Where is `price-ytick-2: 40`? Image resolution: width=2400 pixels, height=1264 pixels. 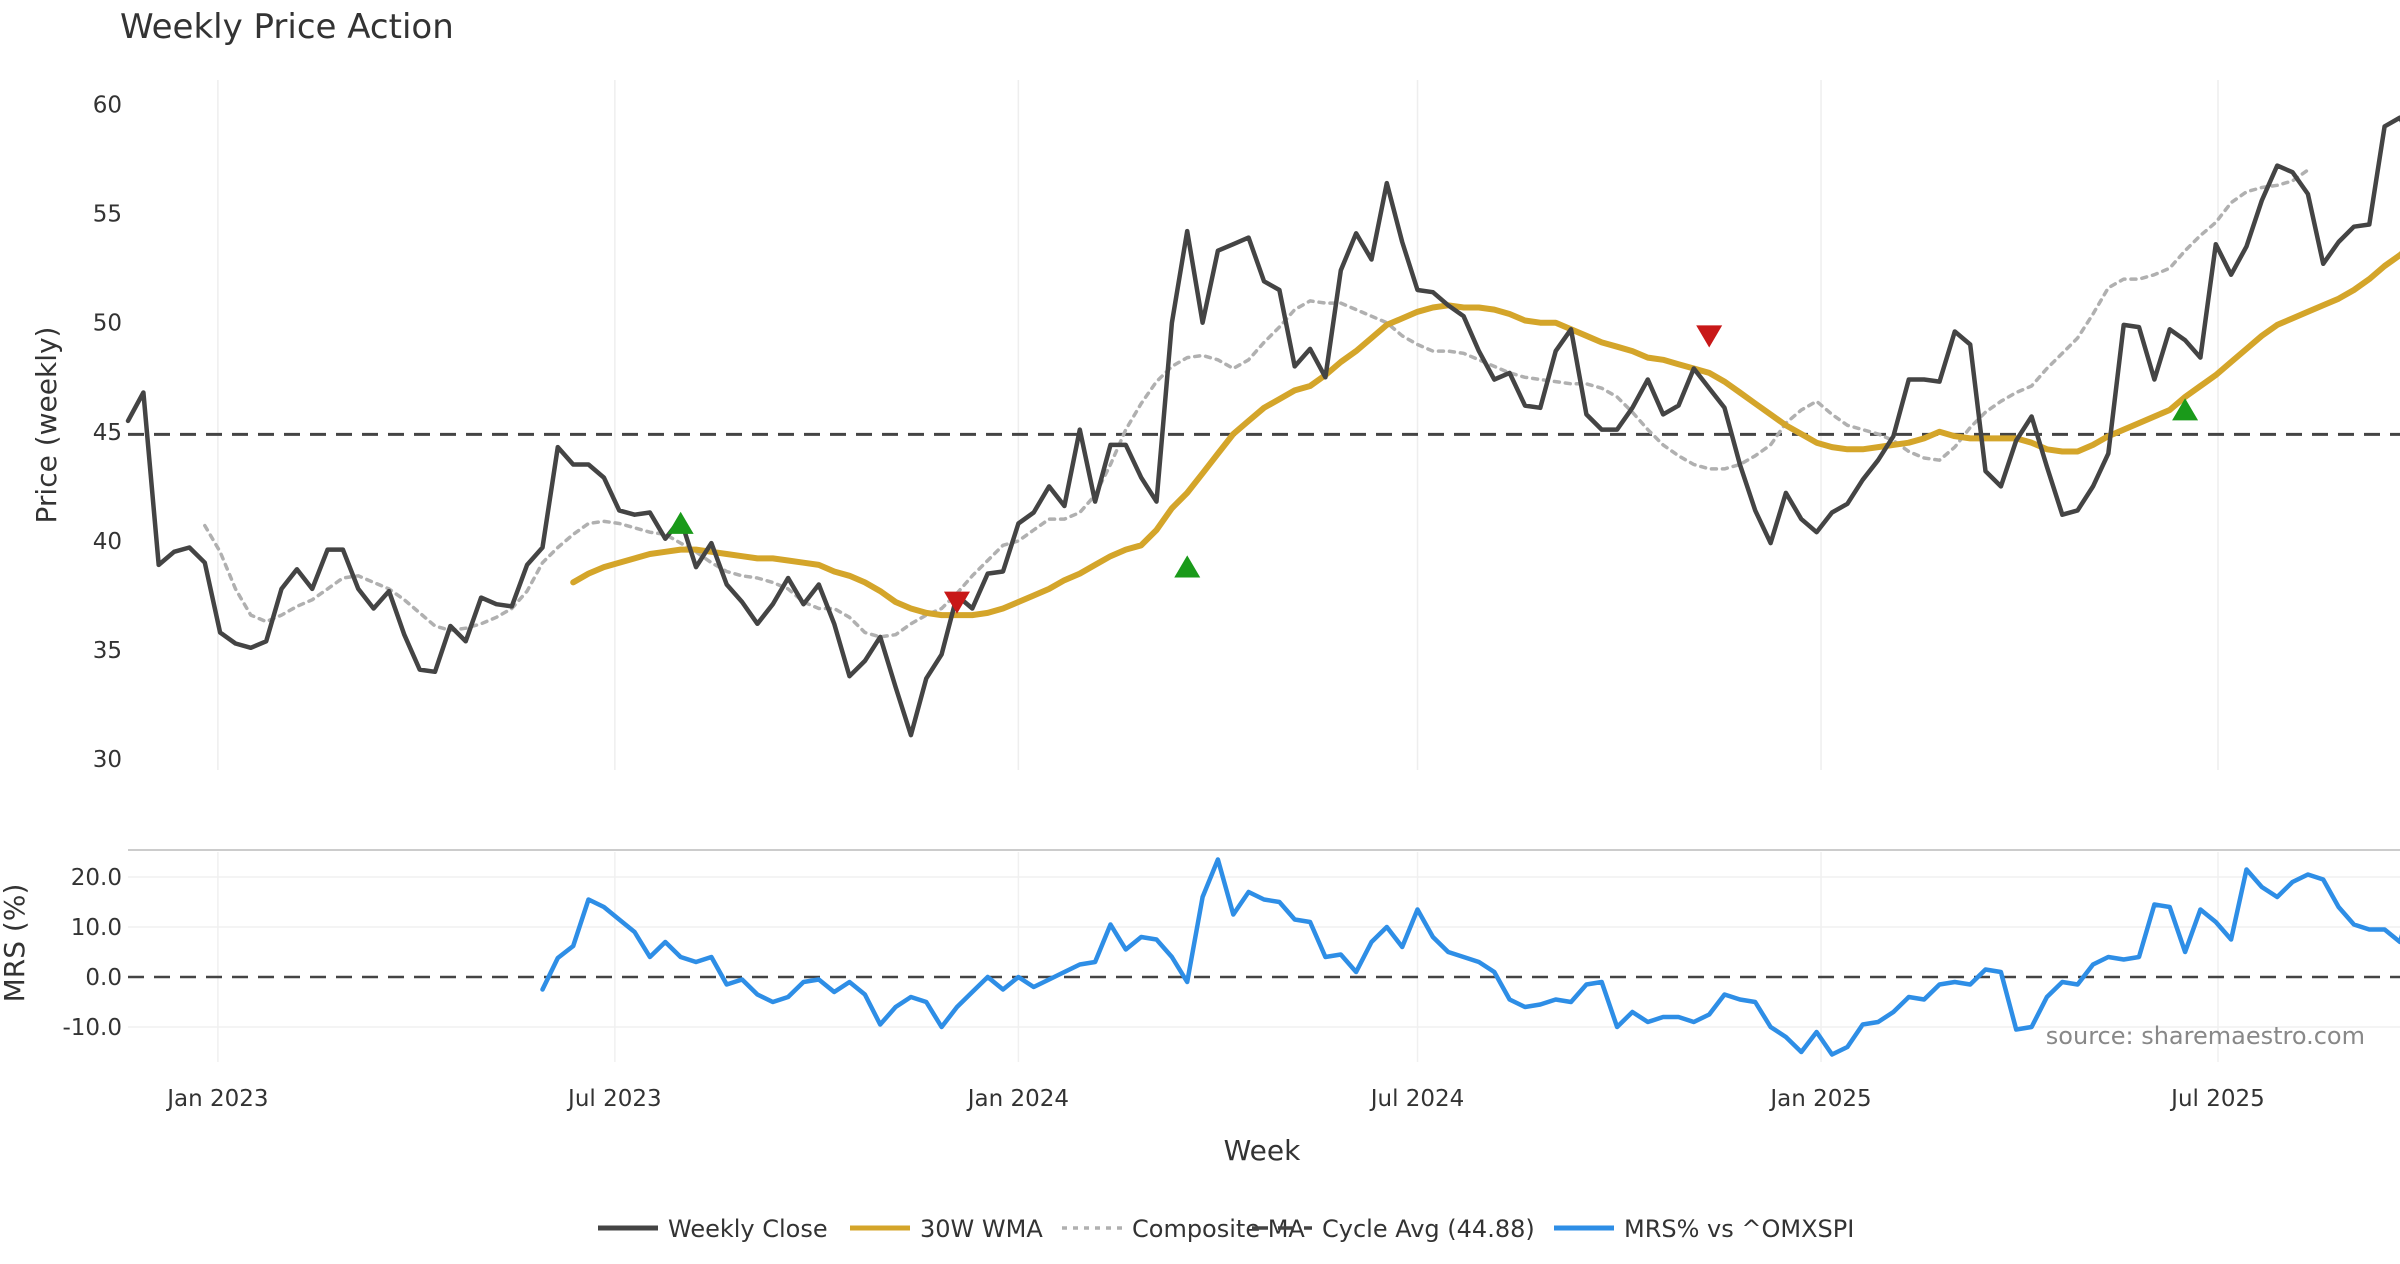 price-ytick-2: 40 is located at coordinates (107, 542).